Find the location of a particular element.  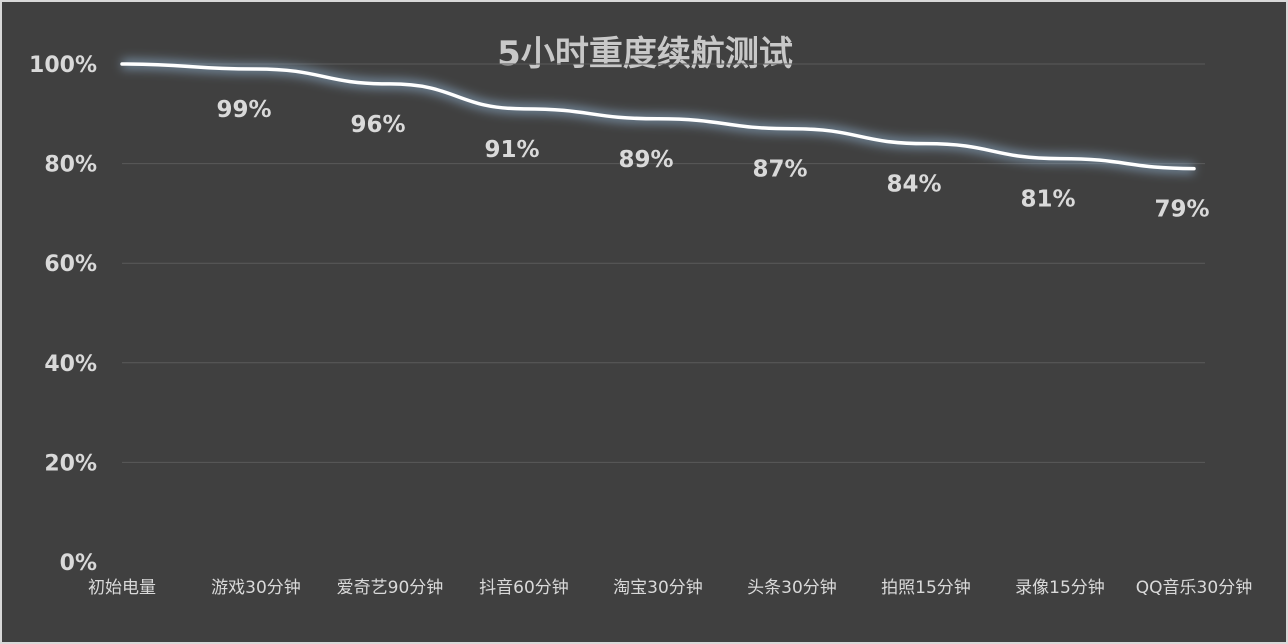

data-label: 89% is located at coordinates (645, 160).